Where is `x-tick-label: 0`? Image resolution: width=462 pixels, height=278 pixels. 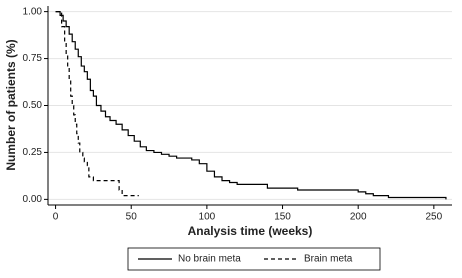 x-tick-label: 0 is located at coordinates (56, 217).